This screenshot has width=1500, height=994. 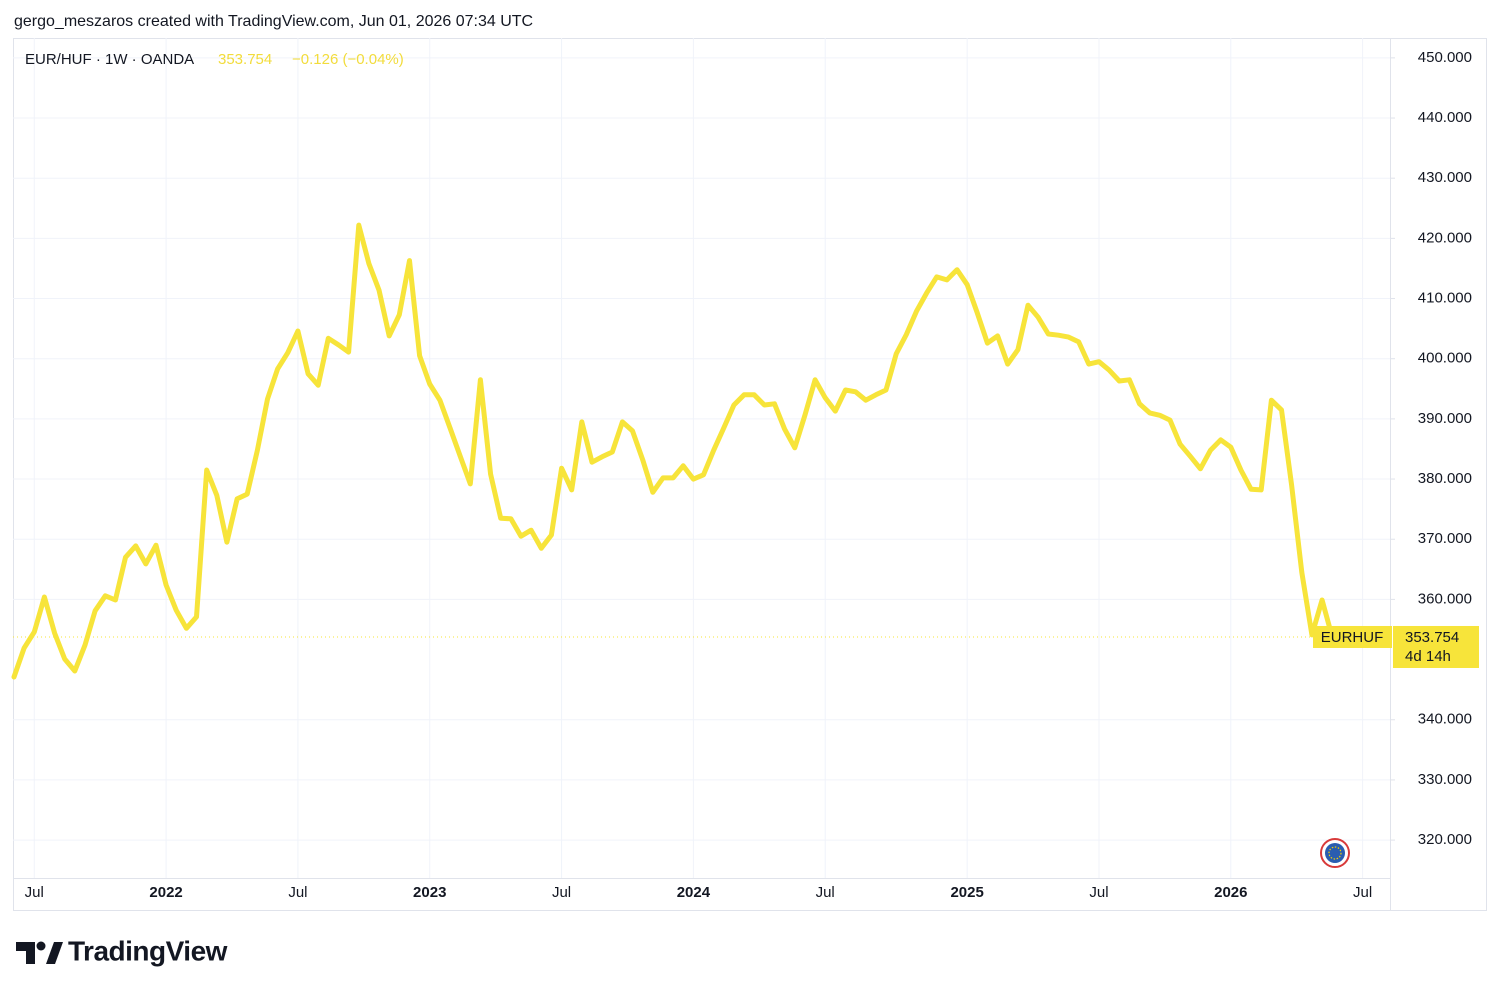 I want to click on x-tick-label: 2026, so click(x=1230, y=892).